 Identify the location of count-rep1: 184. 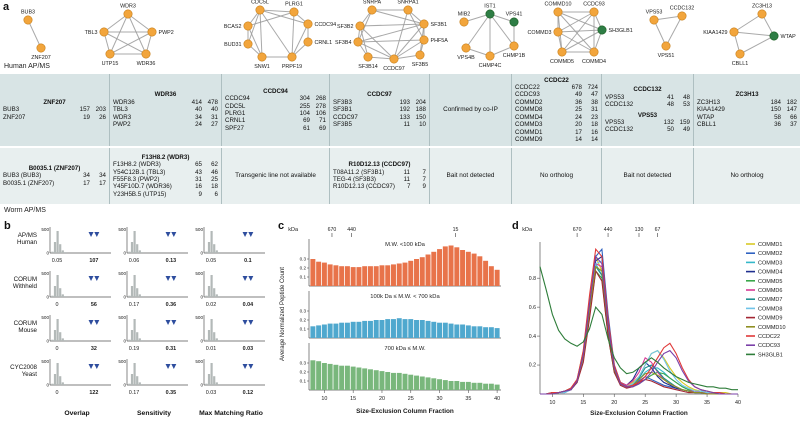
(775, 102).